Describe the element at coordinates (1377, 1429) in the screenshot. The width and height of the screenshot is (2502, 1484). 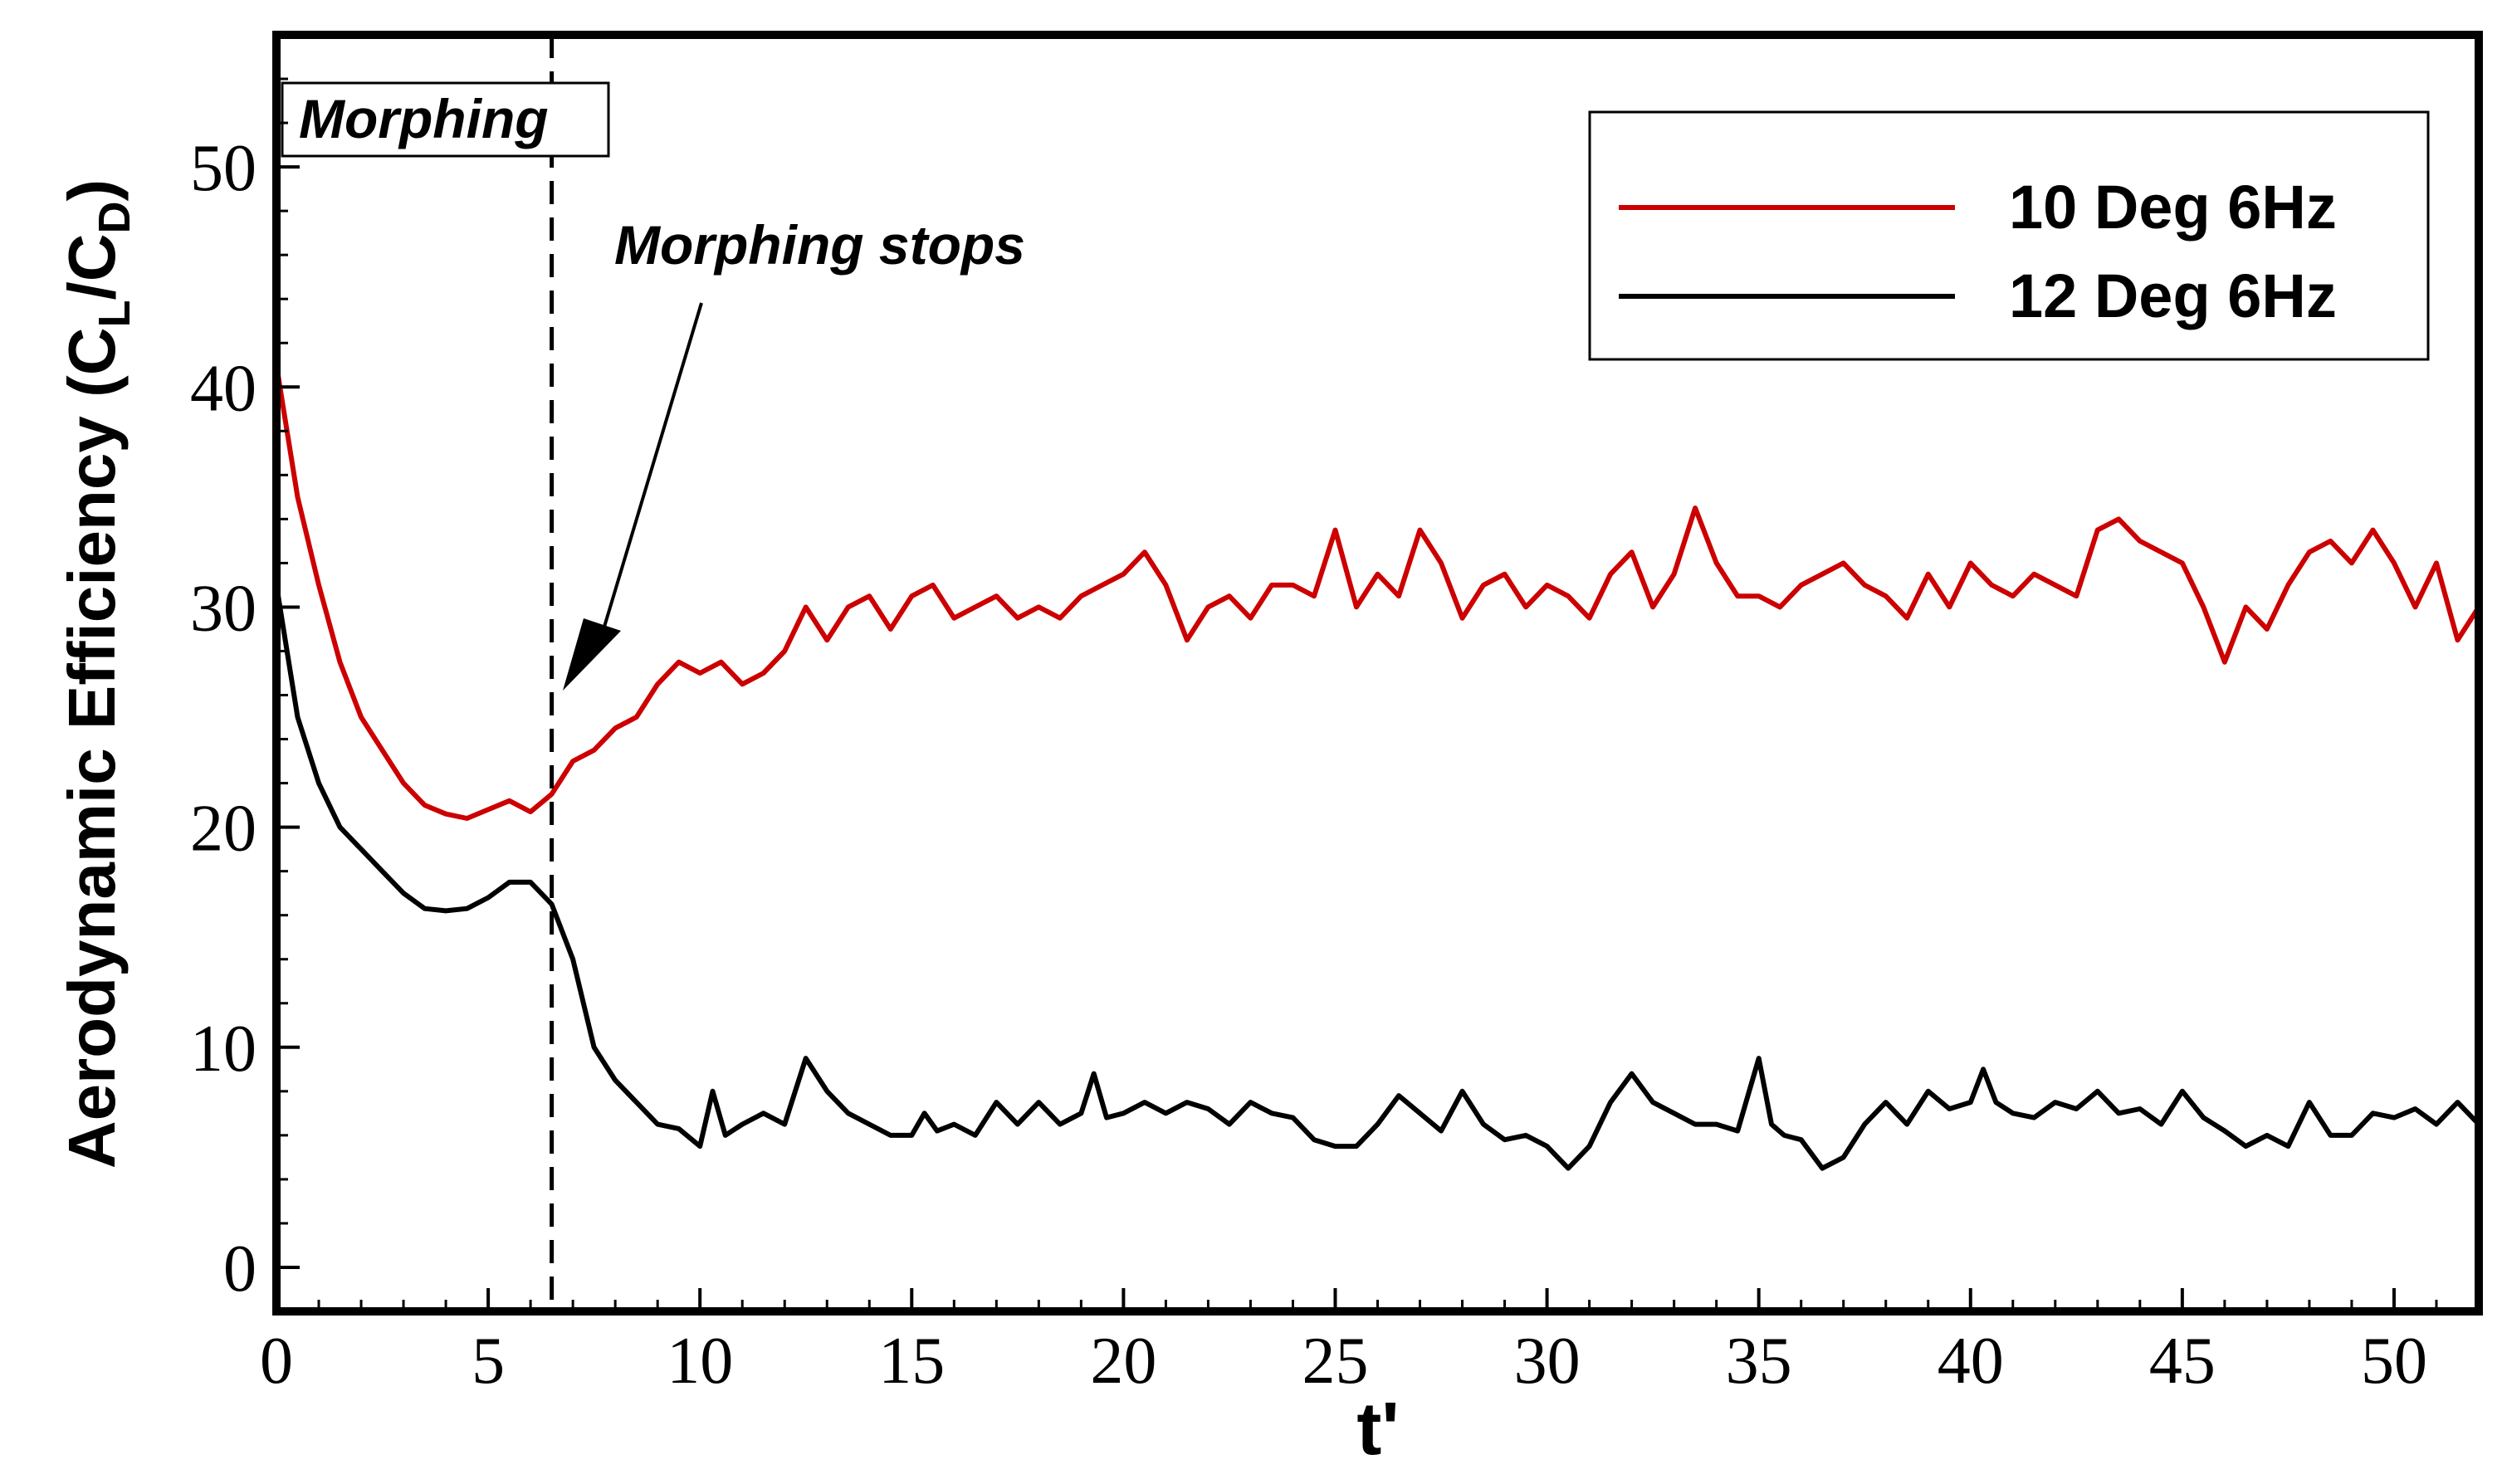
I see `x-axis-label: t'` at that location.